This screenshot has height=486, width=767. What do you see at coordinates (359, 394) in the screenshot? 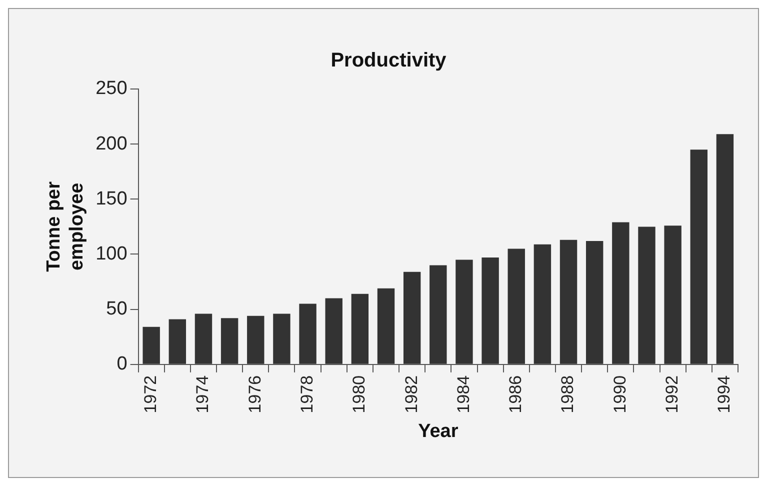
I see `x-tick-label: 1980` at bounding box center [359, 394].